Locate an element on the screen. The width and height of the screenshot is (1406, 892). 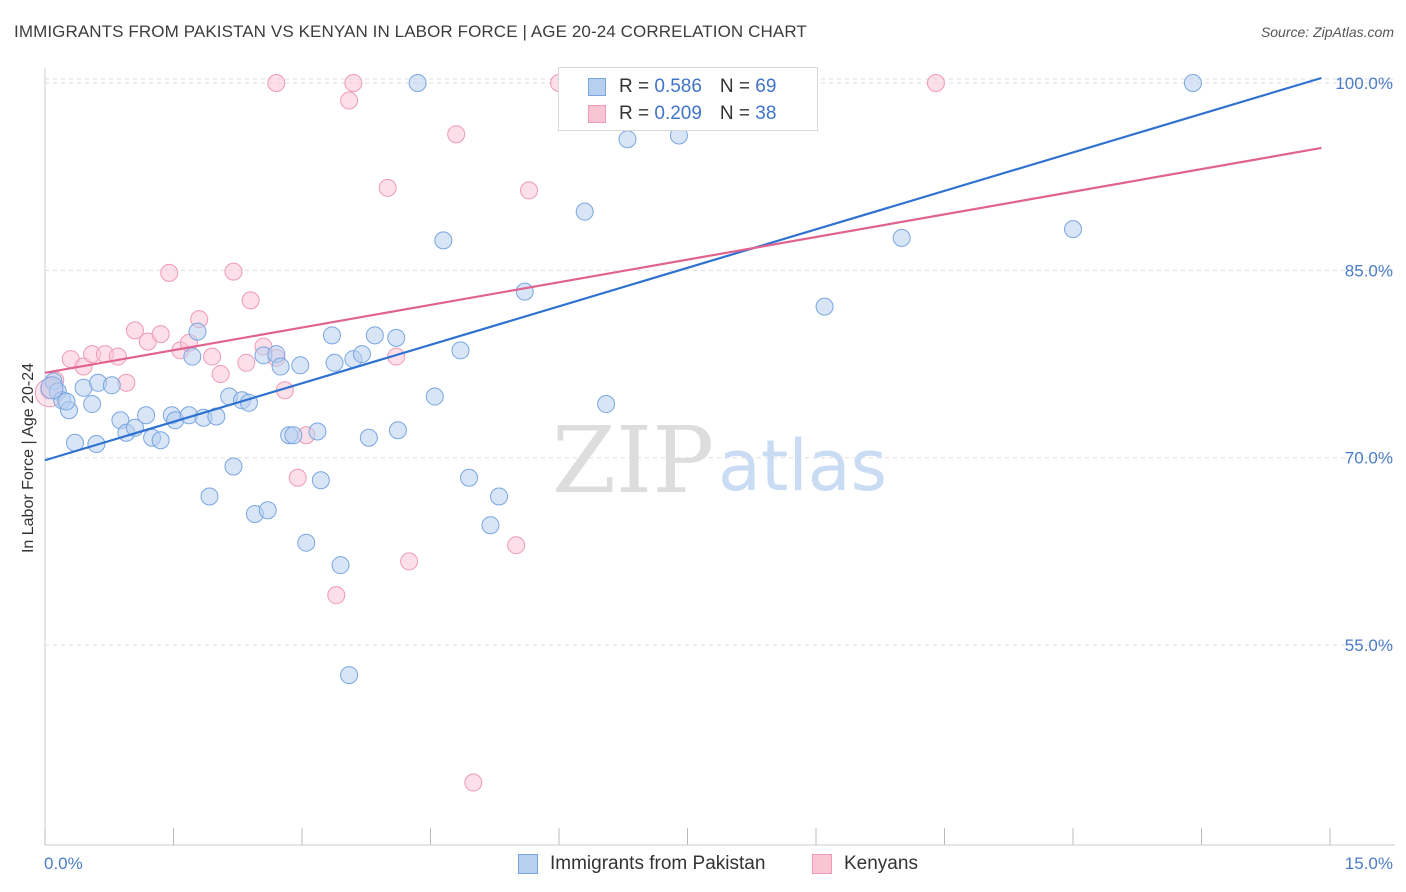
legend-r-value: 0.586 is located at coordinates (678, 86).